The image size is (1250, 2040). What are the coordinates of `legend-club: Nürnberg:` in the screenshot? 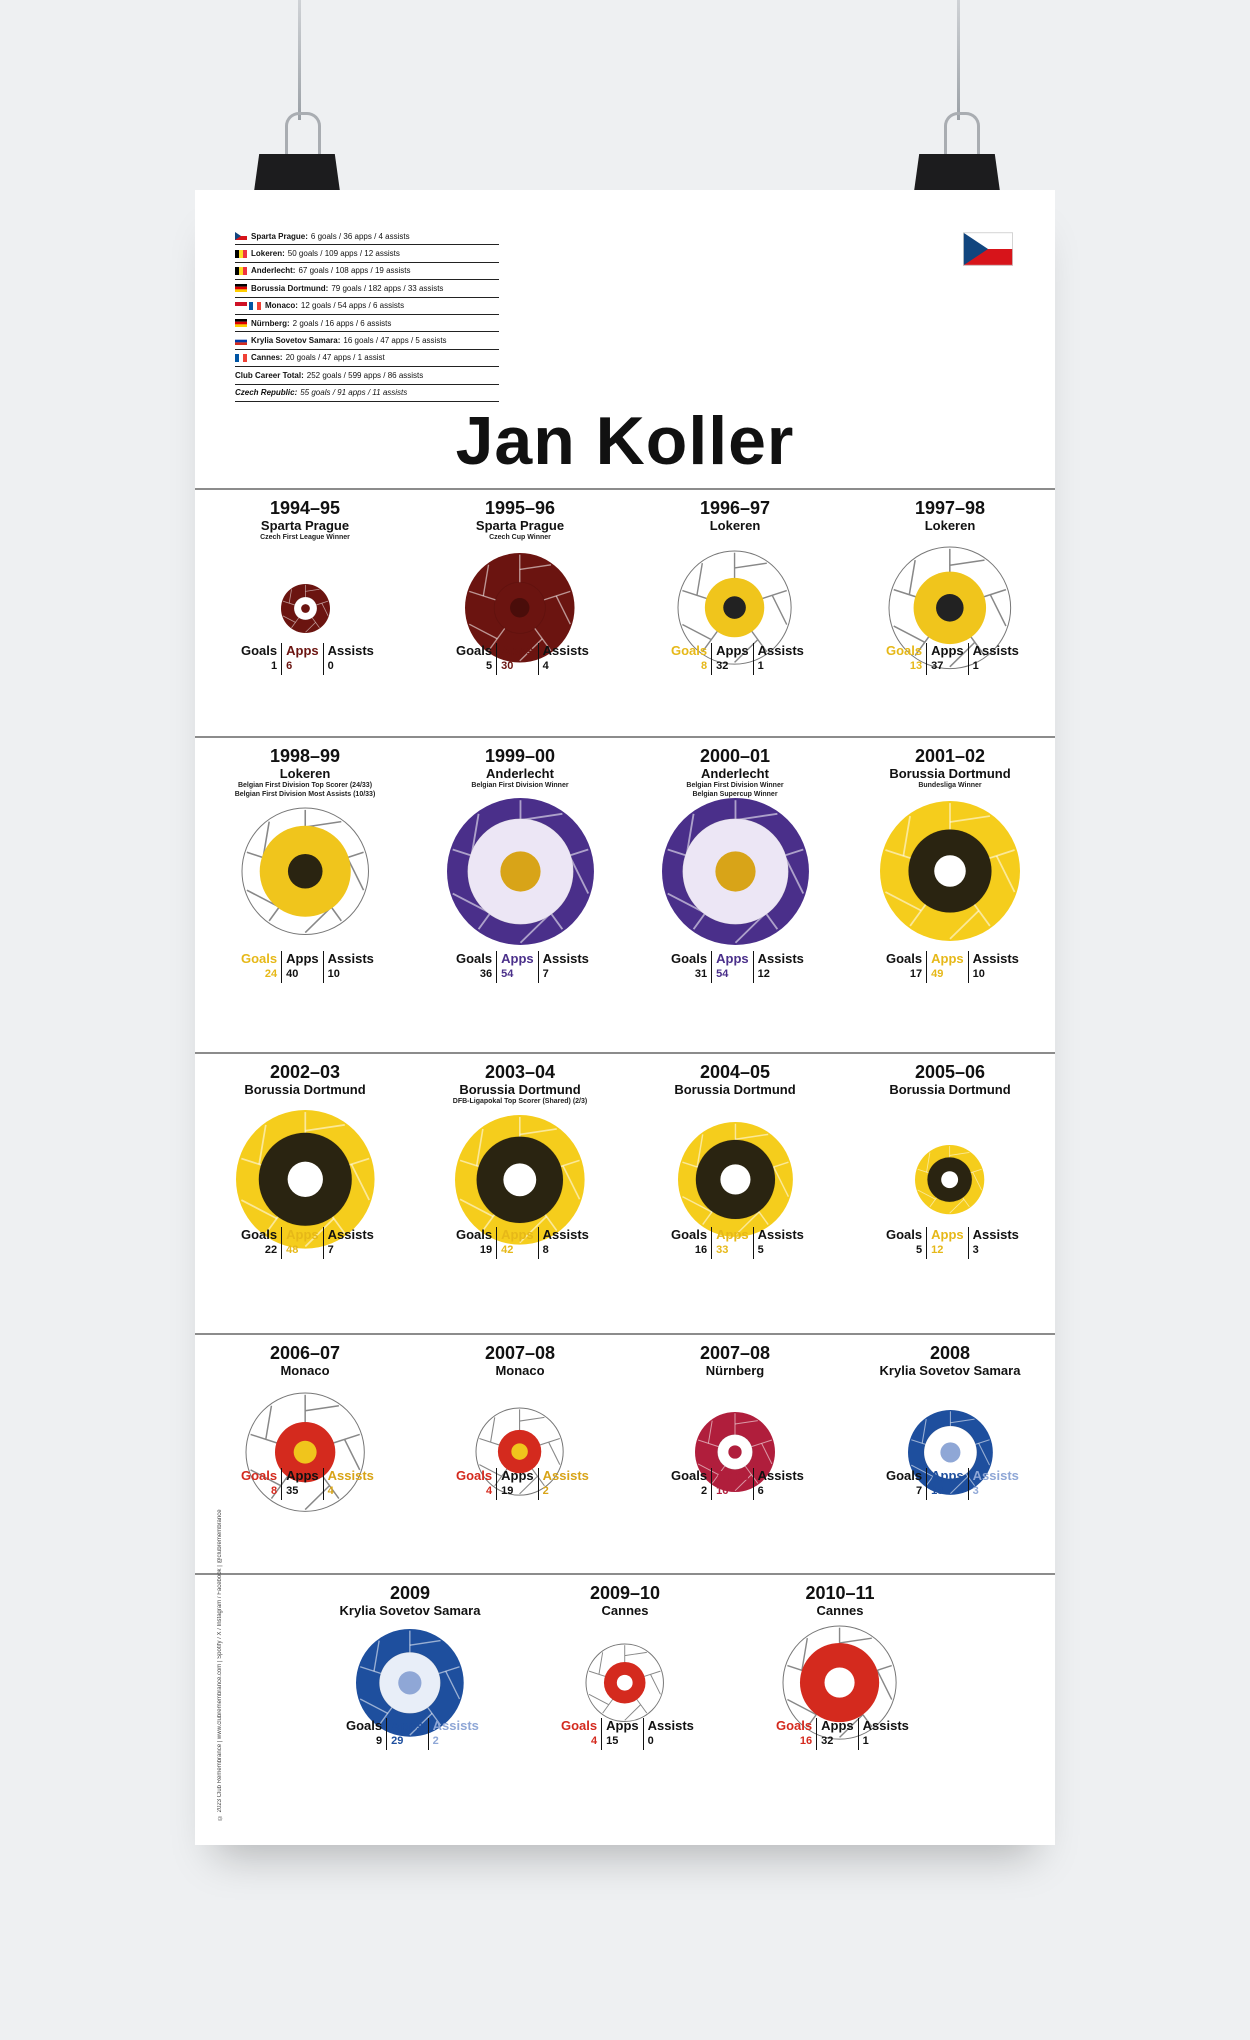 It's located at (270, 323).